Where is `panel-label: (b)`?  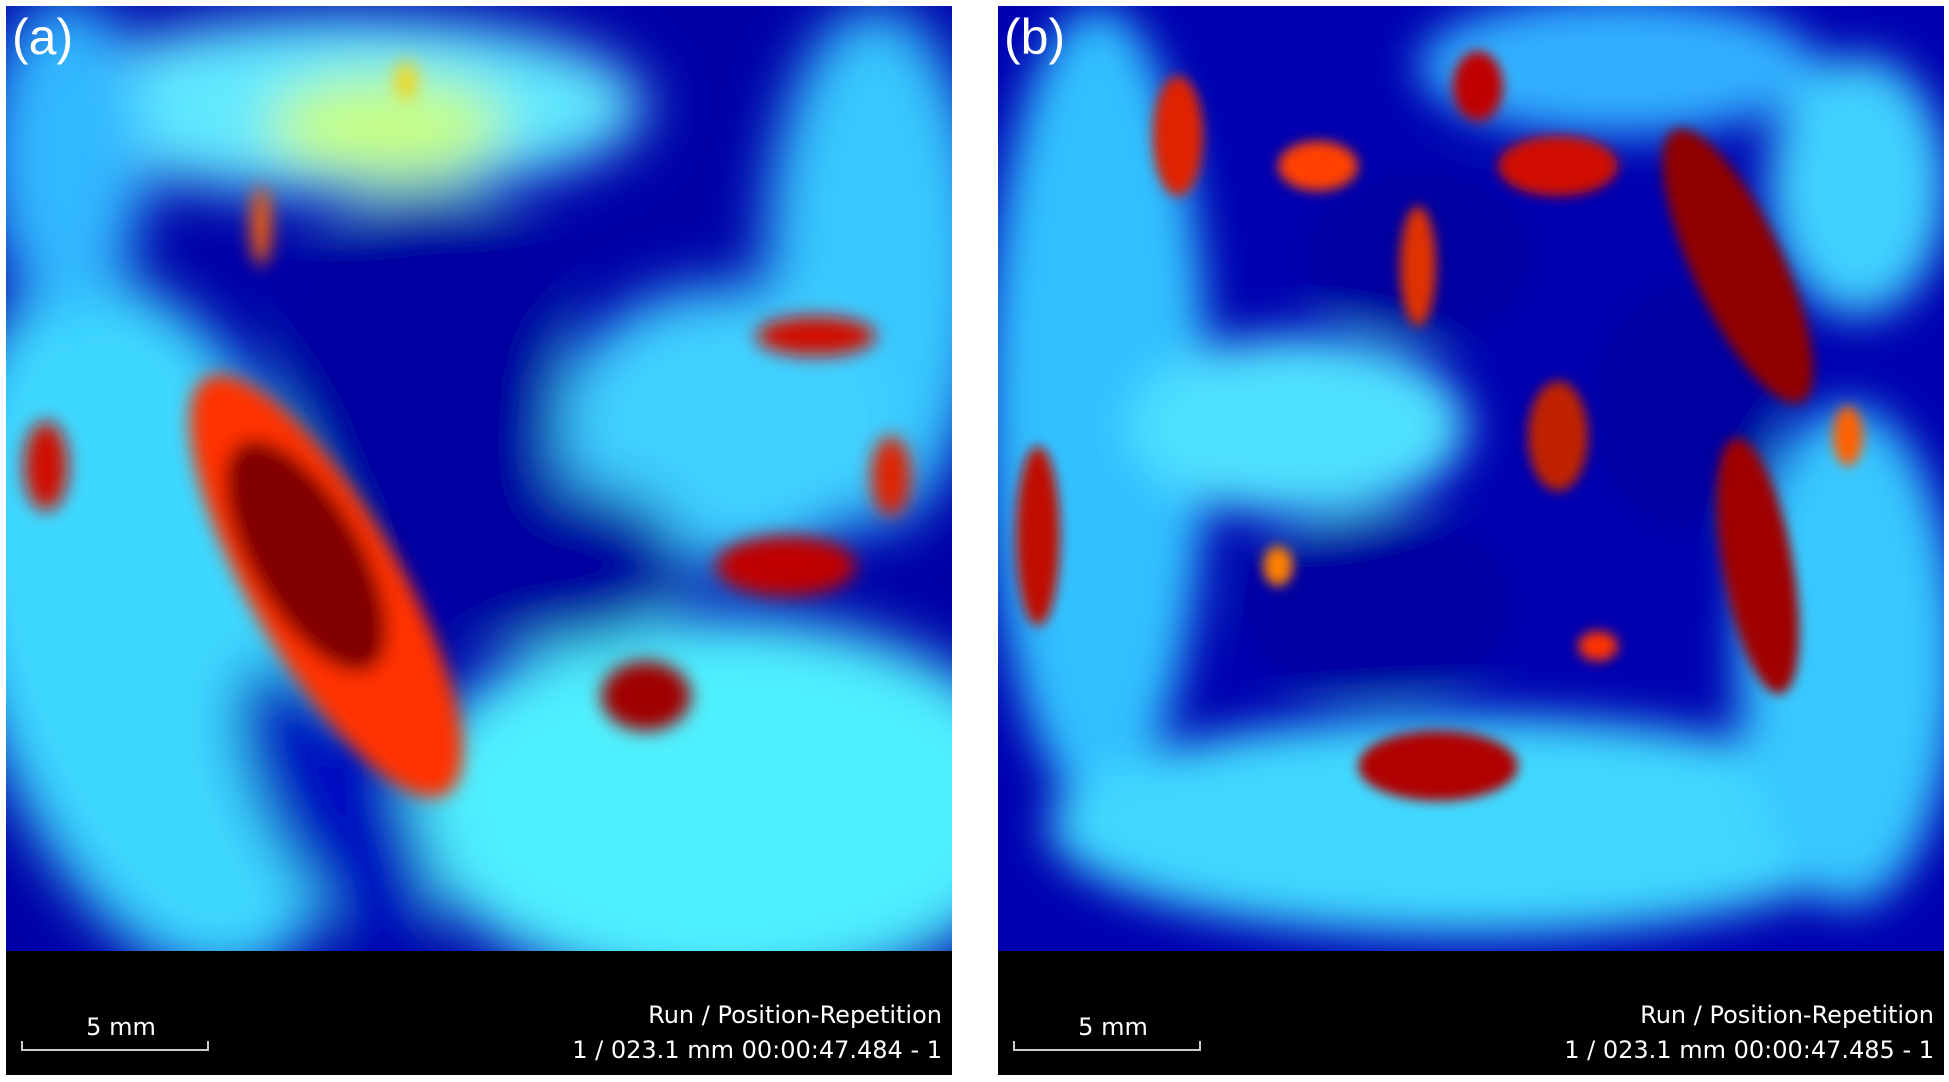
panel-label: (b) is located at coordinates (1035, 37).